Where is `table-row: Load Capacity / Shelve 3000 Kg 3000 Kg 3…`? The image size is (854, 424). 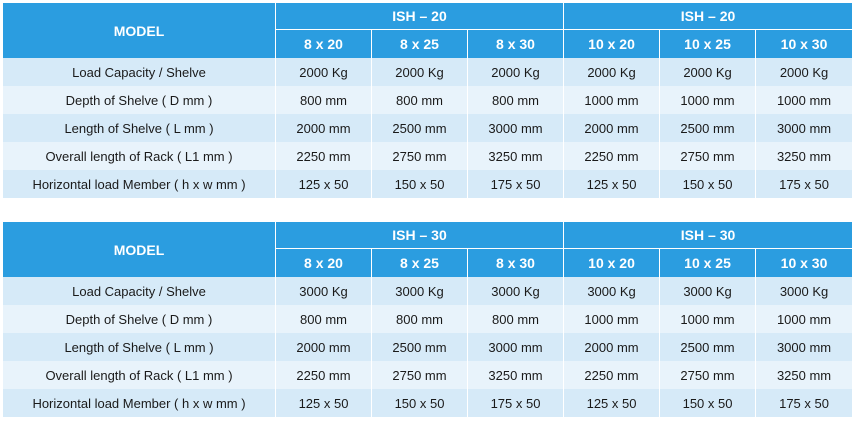 table-row: Load Capacity / Shelve 3000 Kg 3000 Kg 3… is located at coordinates (428, 291).